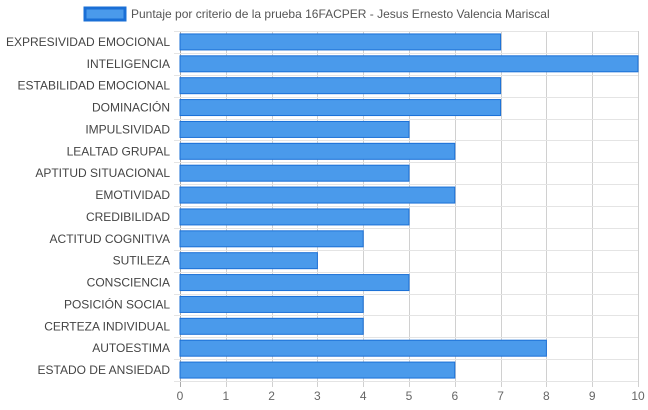 The width and height of the screenshot is (648, 410). Describe the element at coordinates (317, 396) in the screenshot. I see `x-tick-label: 3` at that location.